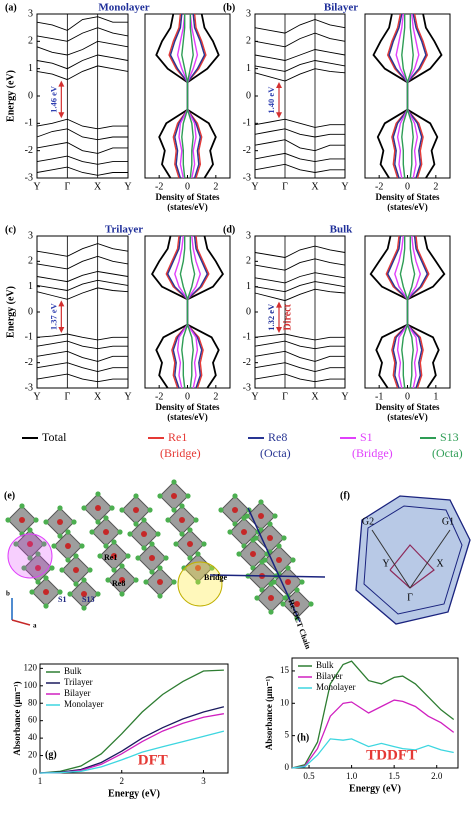 This screenshot has height=814, width=474. What do you see at coordinates (31, 667) in the screenshot?
I see `y-tick-label: 120` at bounding box center [31, 667].